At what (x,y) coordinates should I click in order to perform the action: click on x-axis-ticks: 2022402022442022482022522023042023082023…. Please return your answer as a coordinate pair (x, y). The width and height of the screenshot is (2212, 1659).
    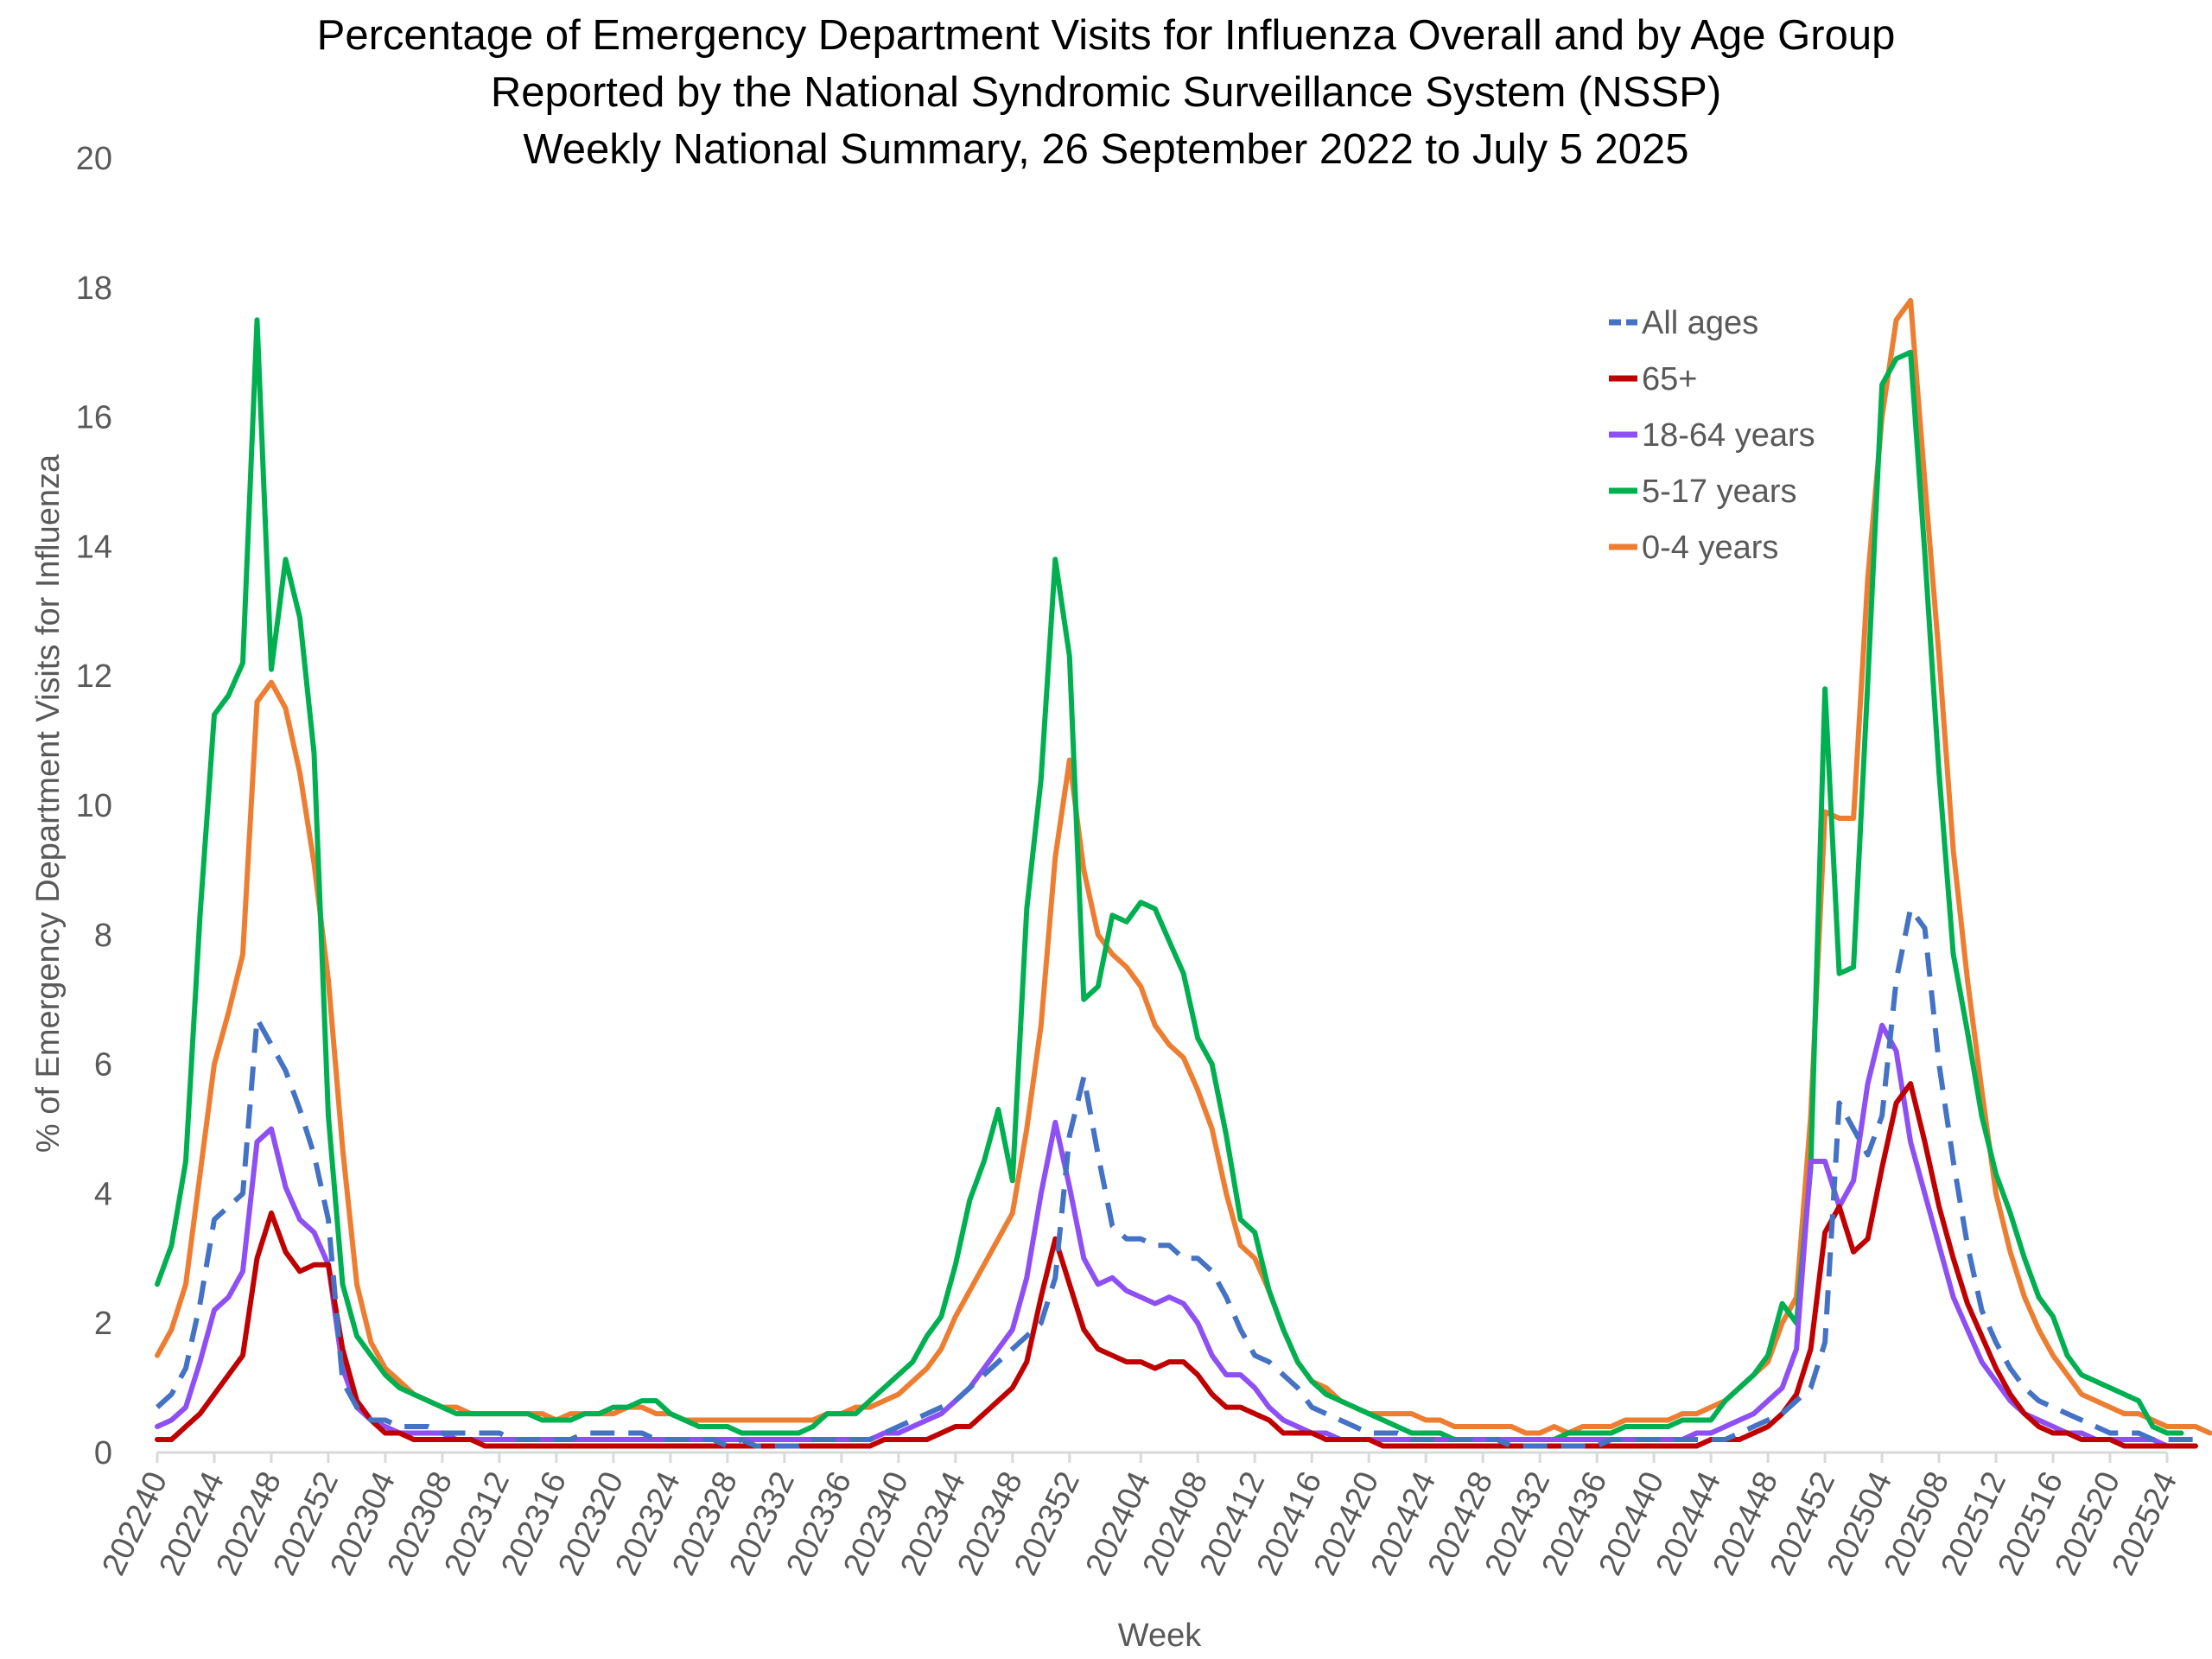
    Looking at the image, I should click on (1139, 1516).